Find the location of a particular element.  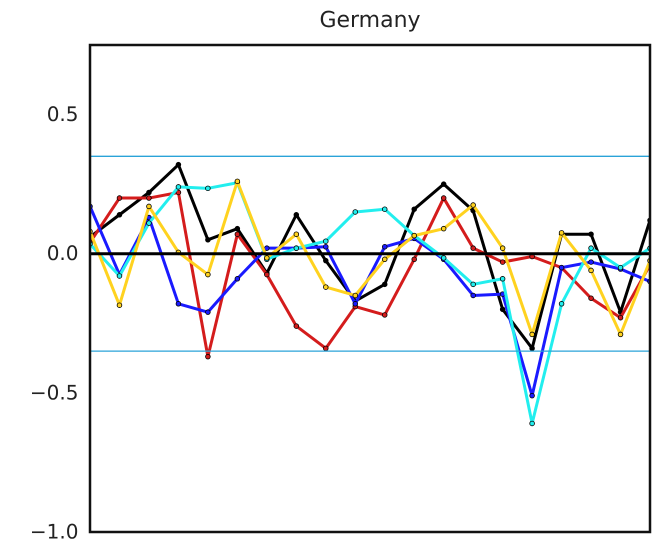

y-tick-label: 0.5 is located at coordinates (62, 114).